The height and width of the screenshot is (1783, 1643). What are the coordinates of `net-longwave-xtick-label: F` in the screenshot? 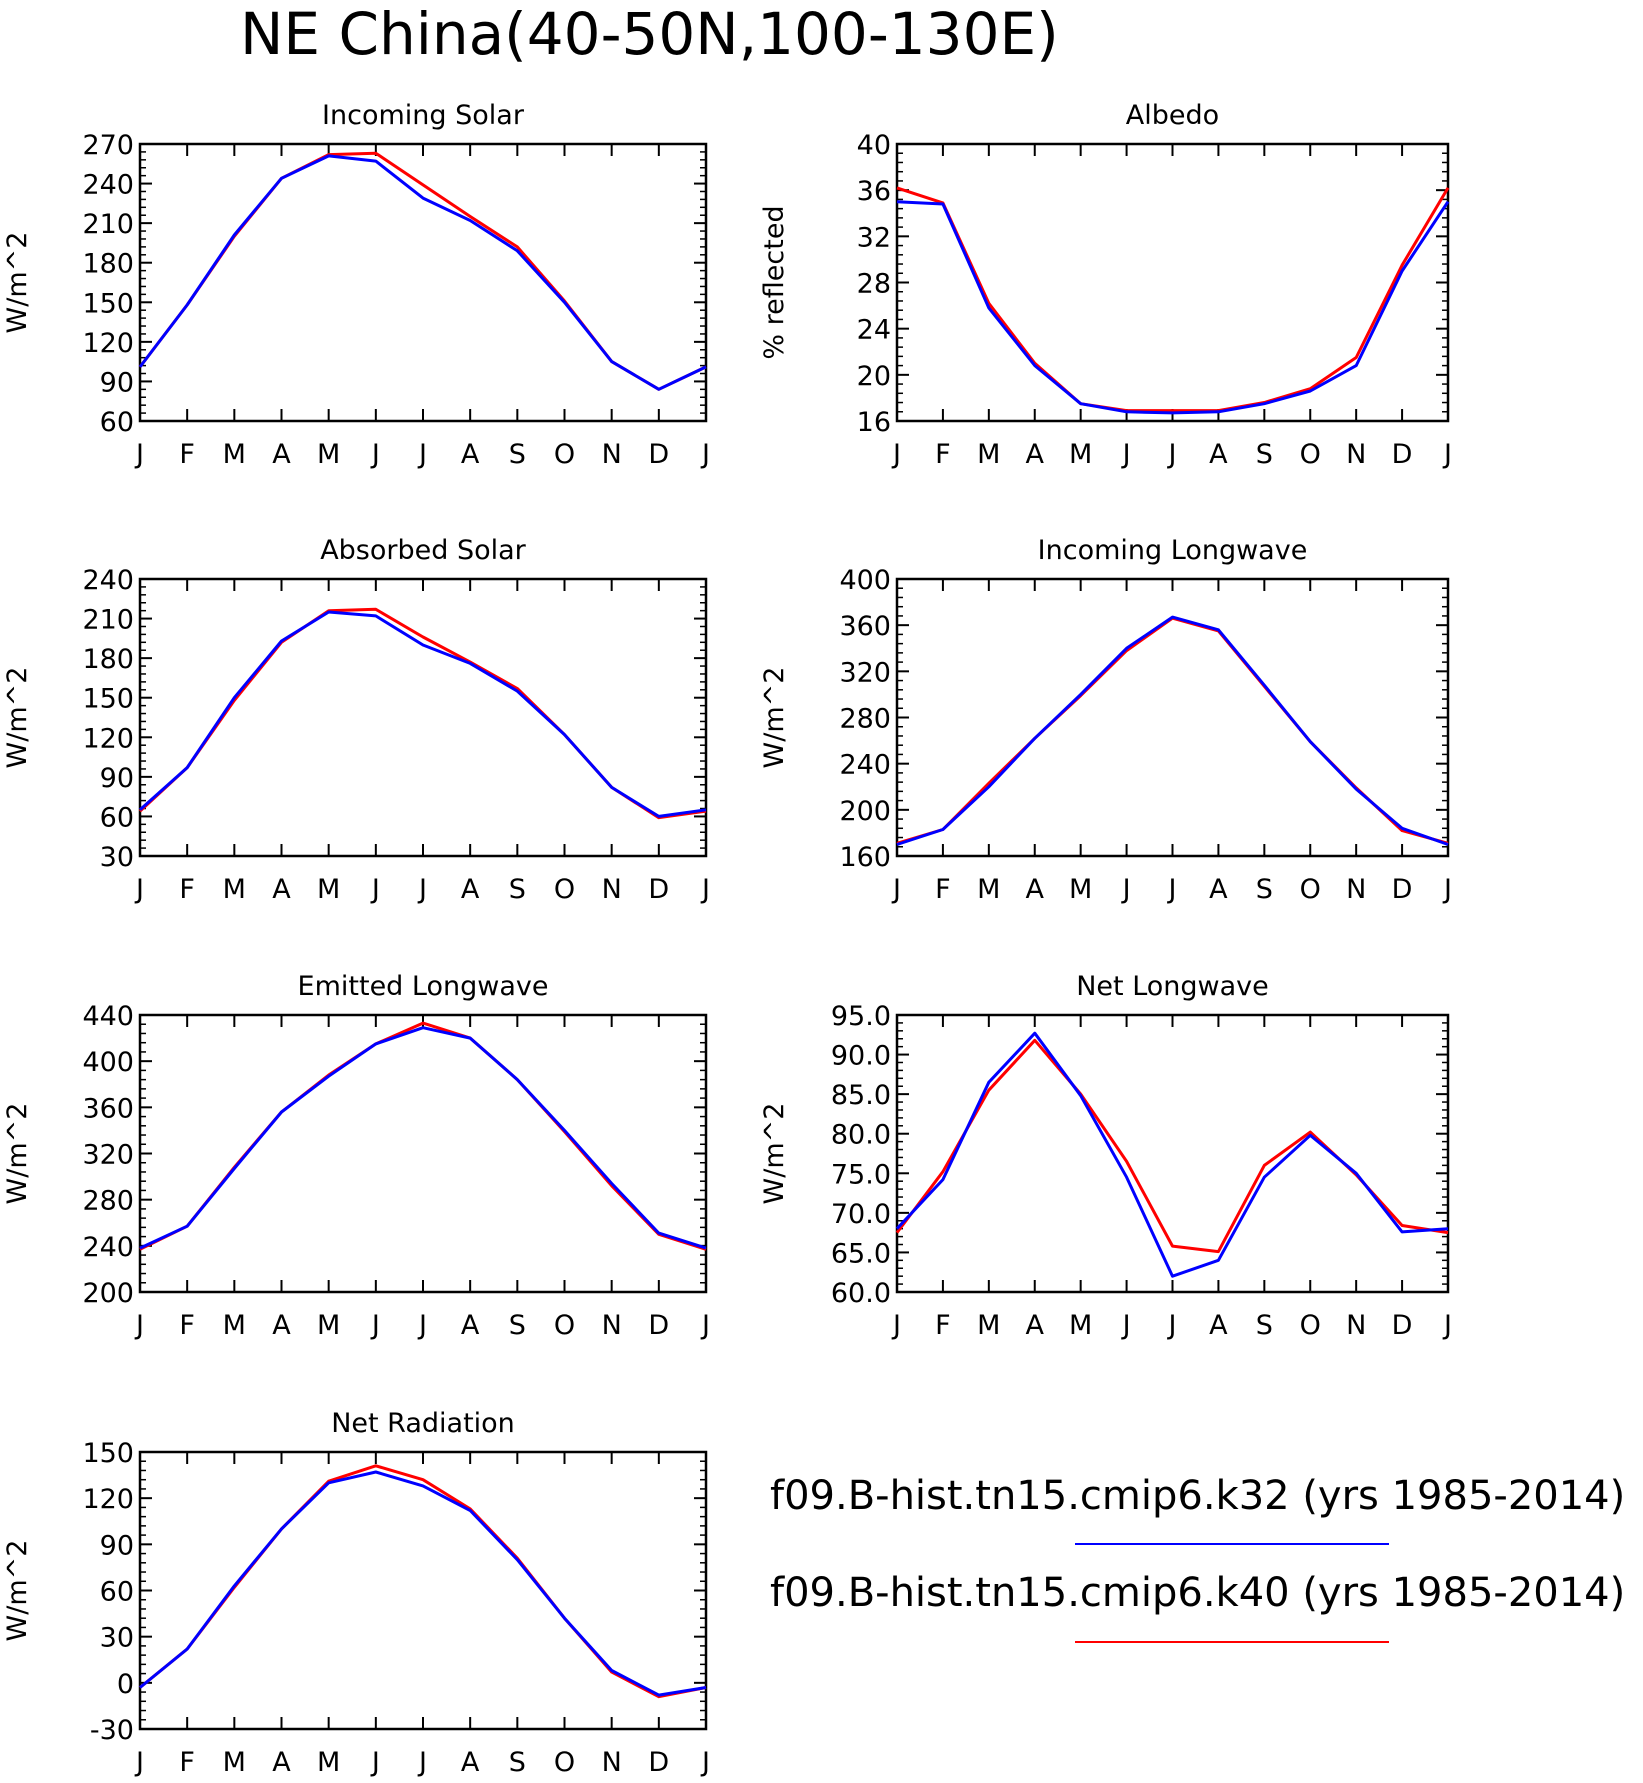 It's located at (943, 1325).